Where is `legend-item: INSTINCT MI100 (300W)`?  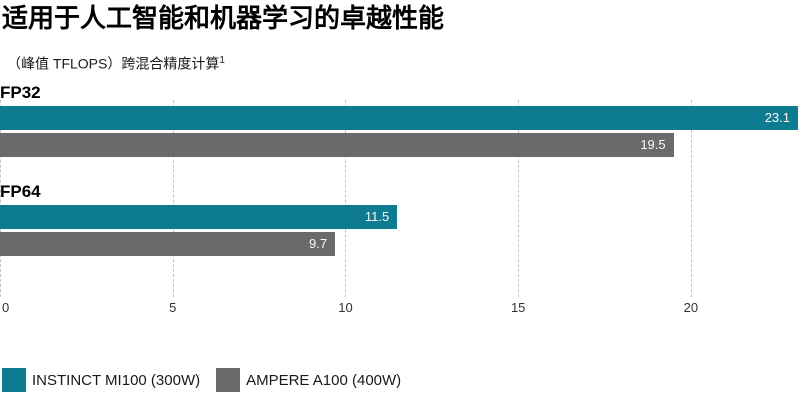
legend-item: INSTINCT MI100 (300W) is located at coordinates (101, 380).